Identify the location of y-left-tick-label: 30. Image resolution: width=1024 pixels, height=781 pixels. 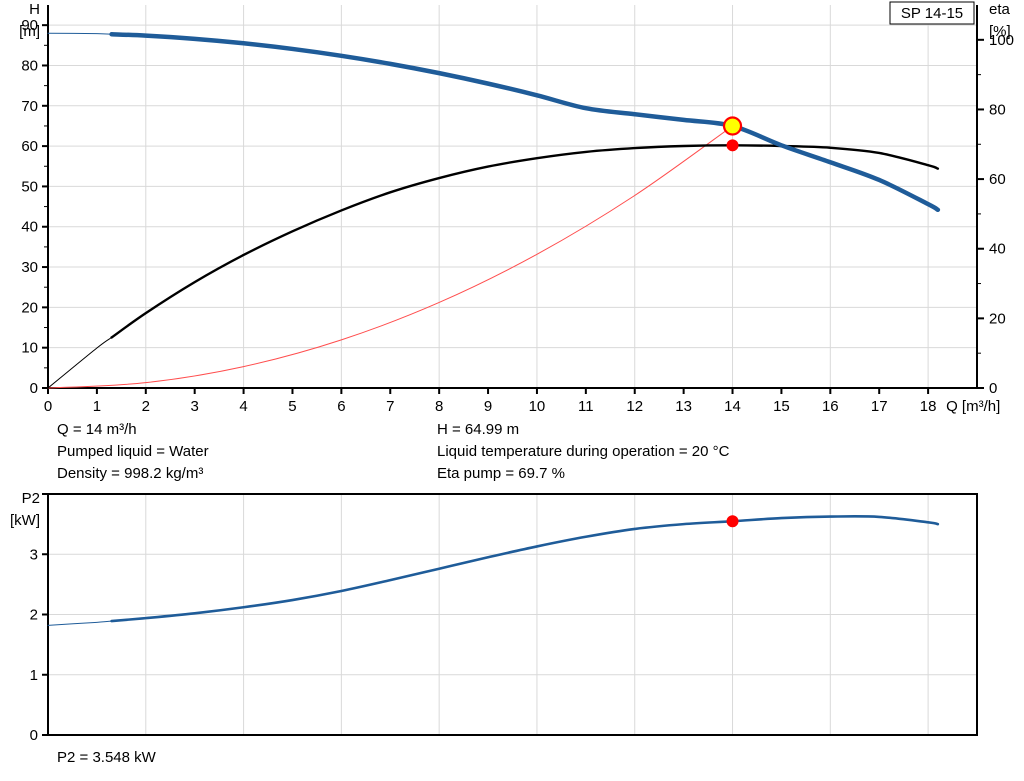
(29, 267).